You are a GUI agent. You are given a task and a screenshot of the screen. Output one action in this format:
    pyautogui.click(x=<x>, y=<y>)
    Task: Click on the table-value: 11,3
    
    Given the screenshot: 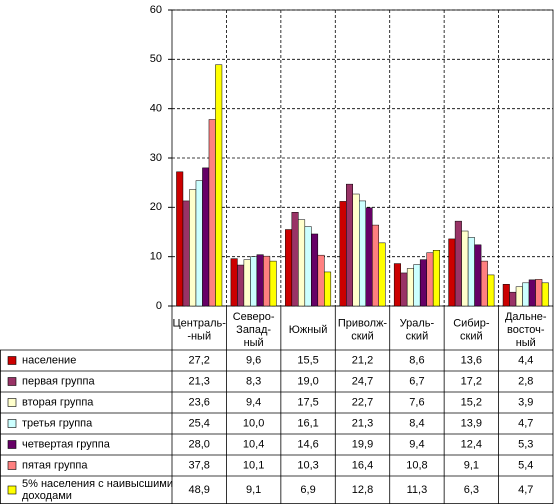 What is the action you would take?
    pyautogui.click(x=417, y=490)
    